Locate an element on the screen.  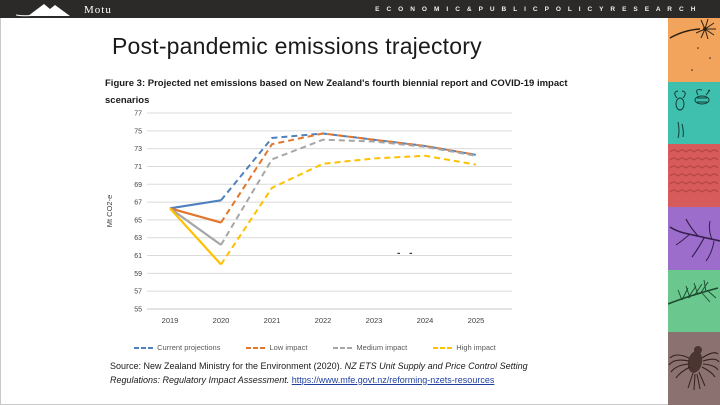
series-solid-low-impact is located at coordinates (195, 215).